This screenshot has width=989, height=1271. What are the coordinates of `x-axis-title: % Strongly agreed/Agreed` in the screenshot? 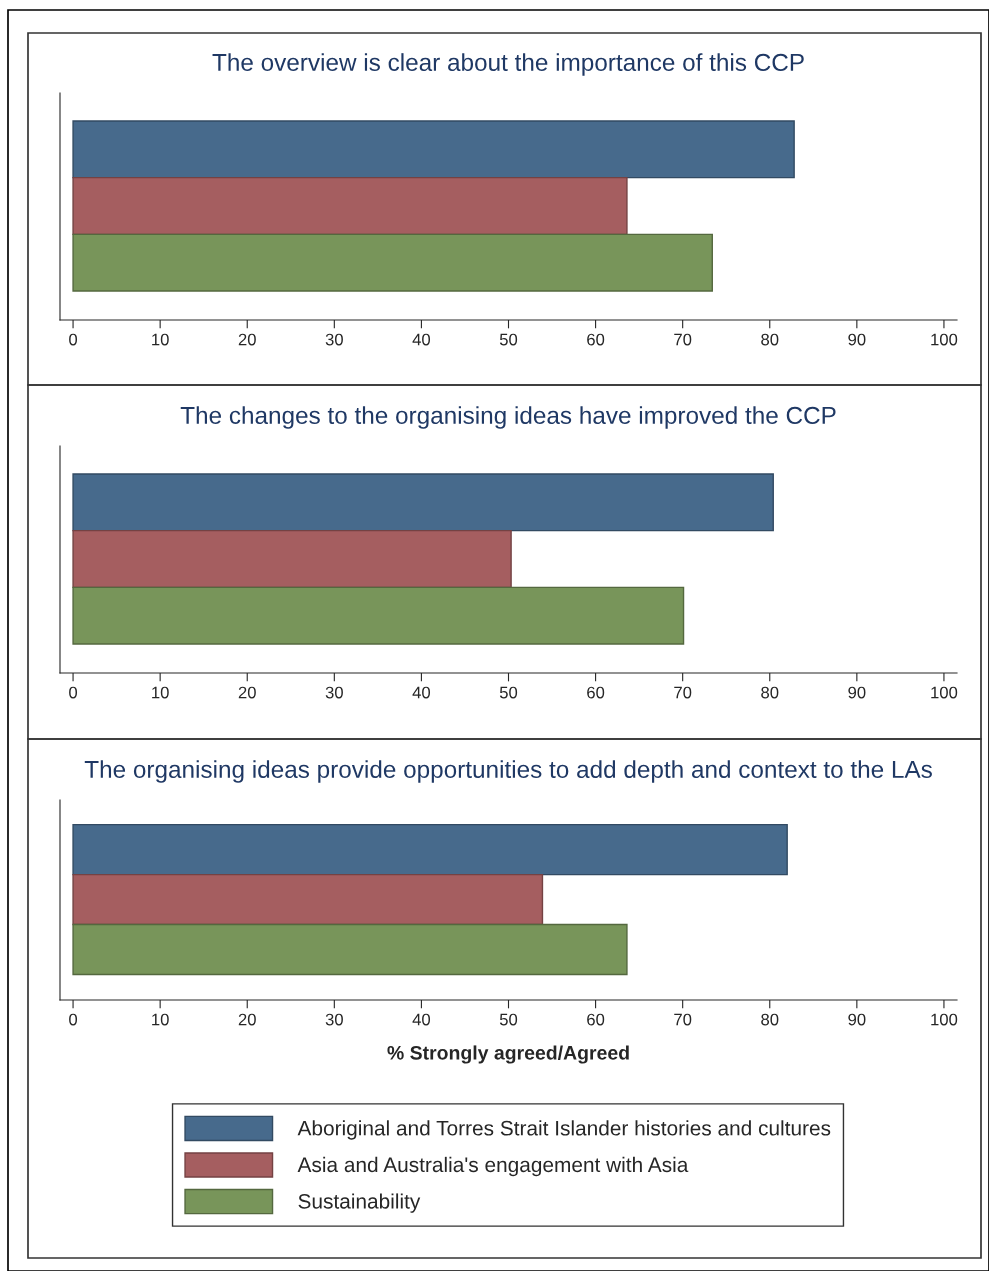 It's located at (508, 1054).